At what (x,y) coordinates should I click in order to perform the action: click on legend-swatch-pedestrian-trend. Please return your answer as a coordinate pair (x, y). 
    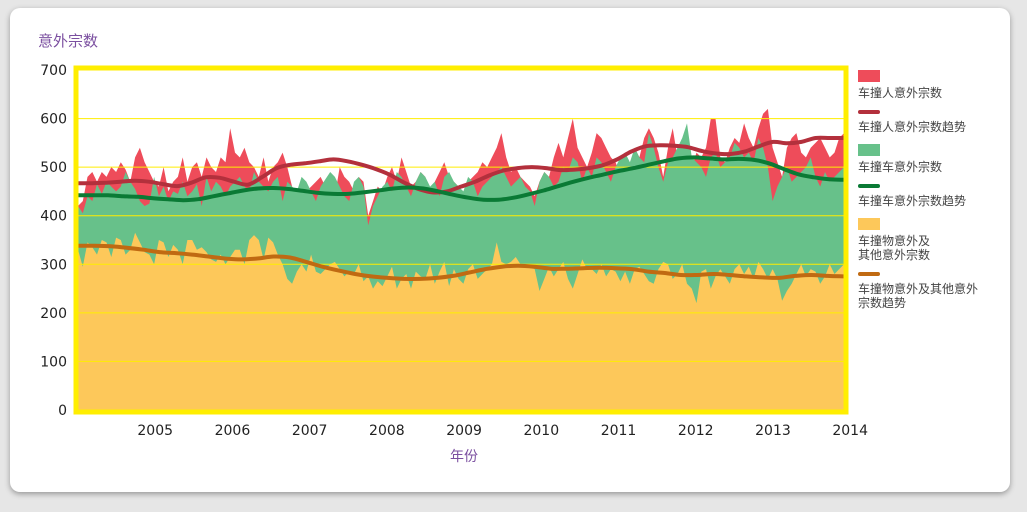
    Looking at the image, I should click on (869, 112).